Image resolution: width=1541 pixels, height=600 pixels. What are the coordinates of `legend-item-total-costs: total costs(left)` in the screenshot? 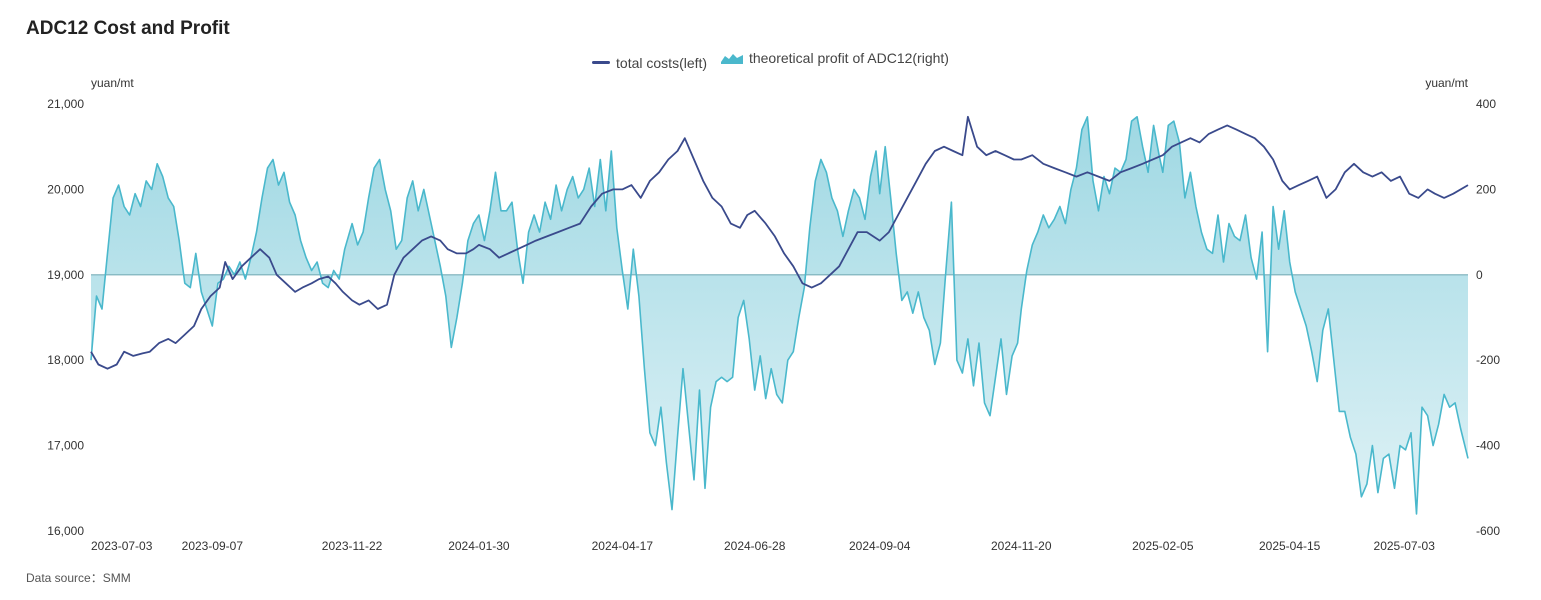 It's located at (649, 63).